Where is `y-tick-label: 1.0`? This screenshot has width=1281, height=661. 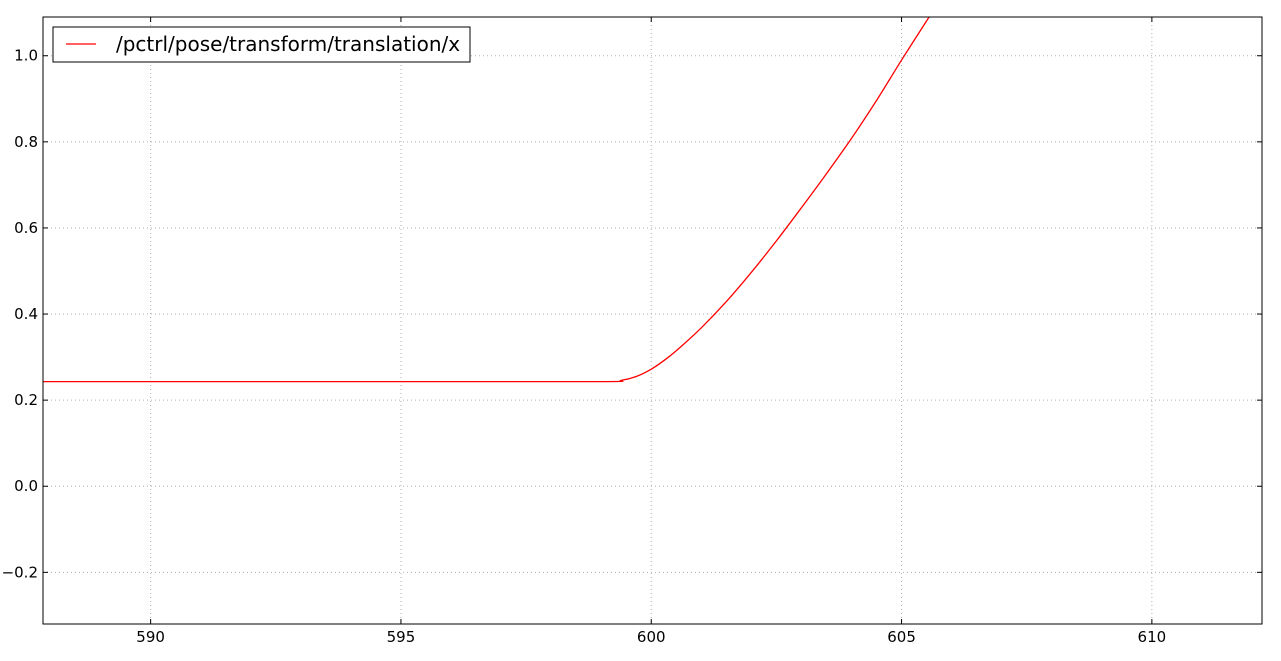 y-tick-label: 1.0 is located at coordinates (26, 56).